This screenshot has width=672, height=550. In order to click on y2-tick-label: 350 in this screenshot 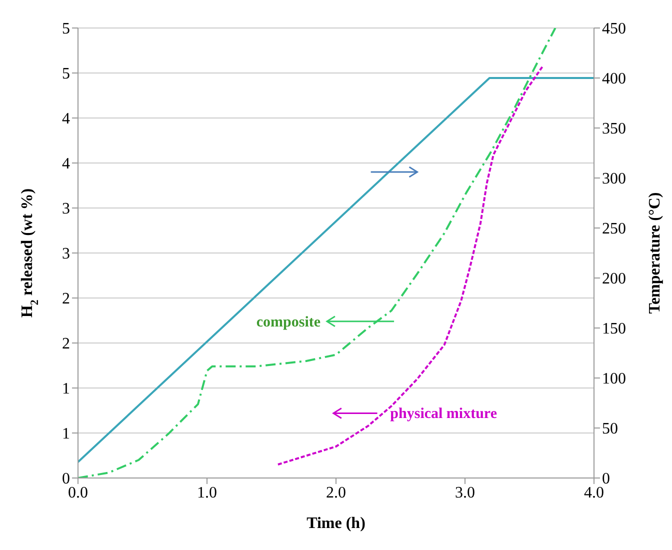, I will do `click(614, 129)`.